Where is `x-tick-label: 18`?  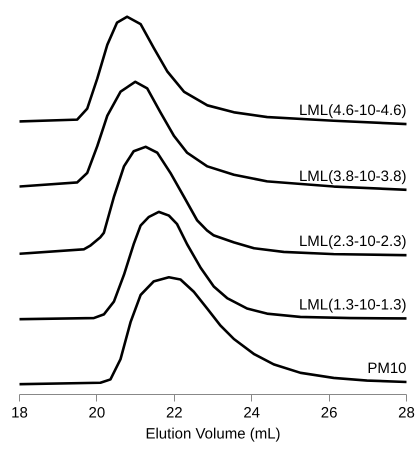
x-tick-label: 18 is located at coordinates (19, 413).